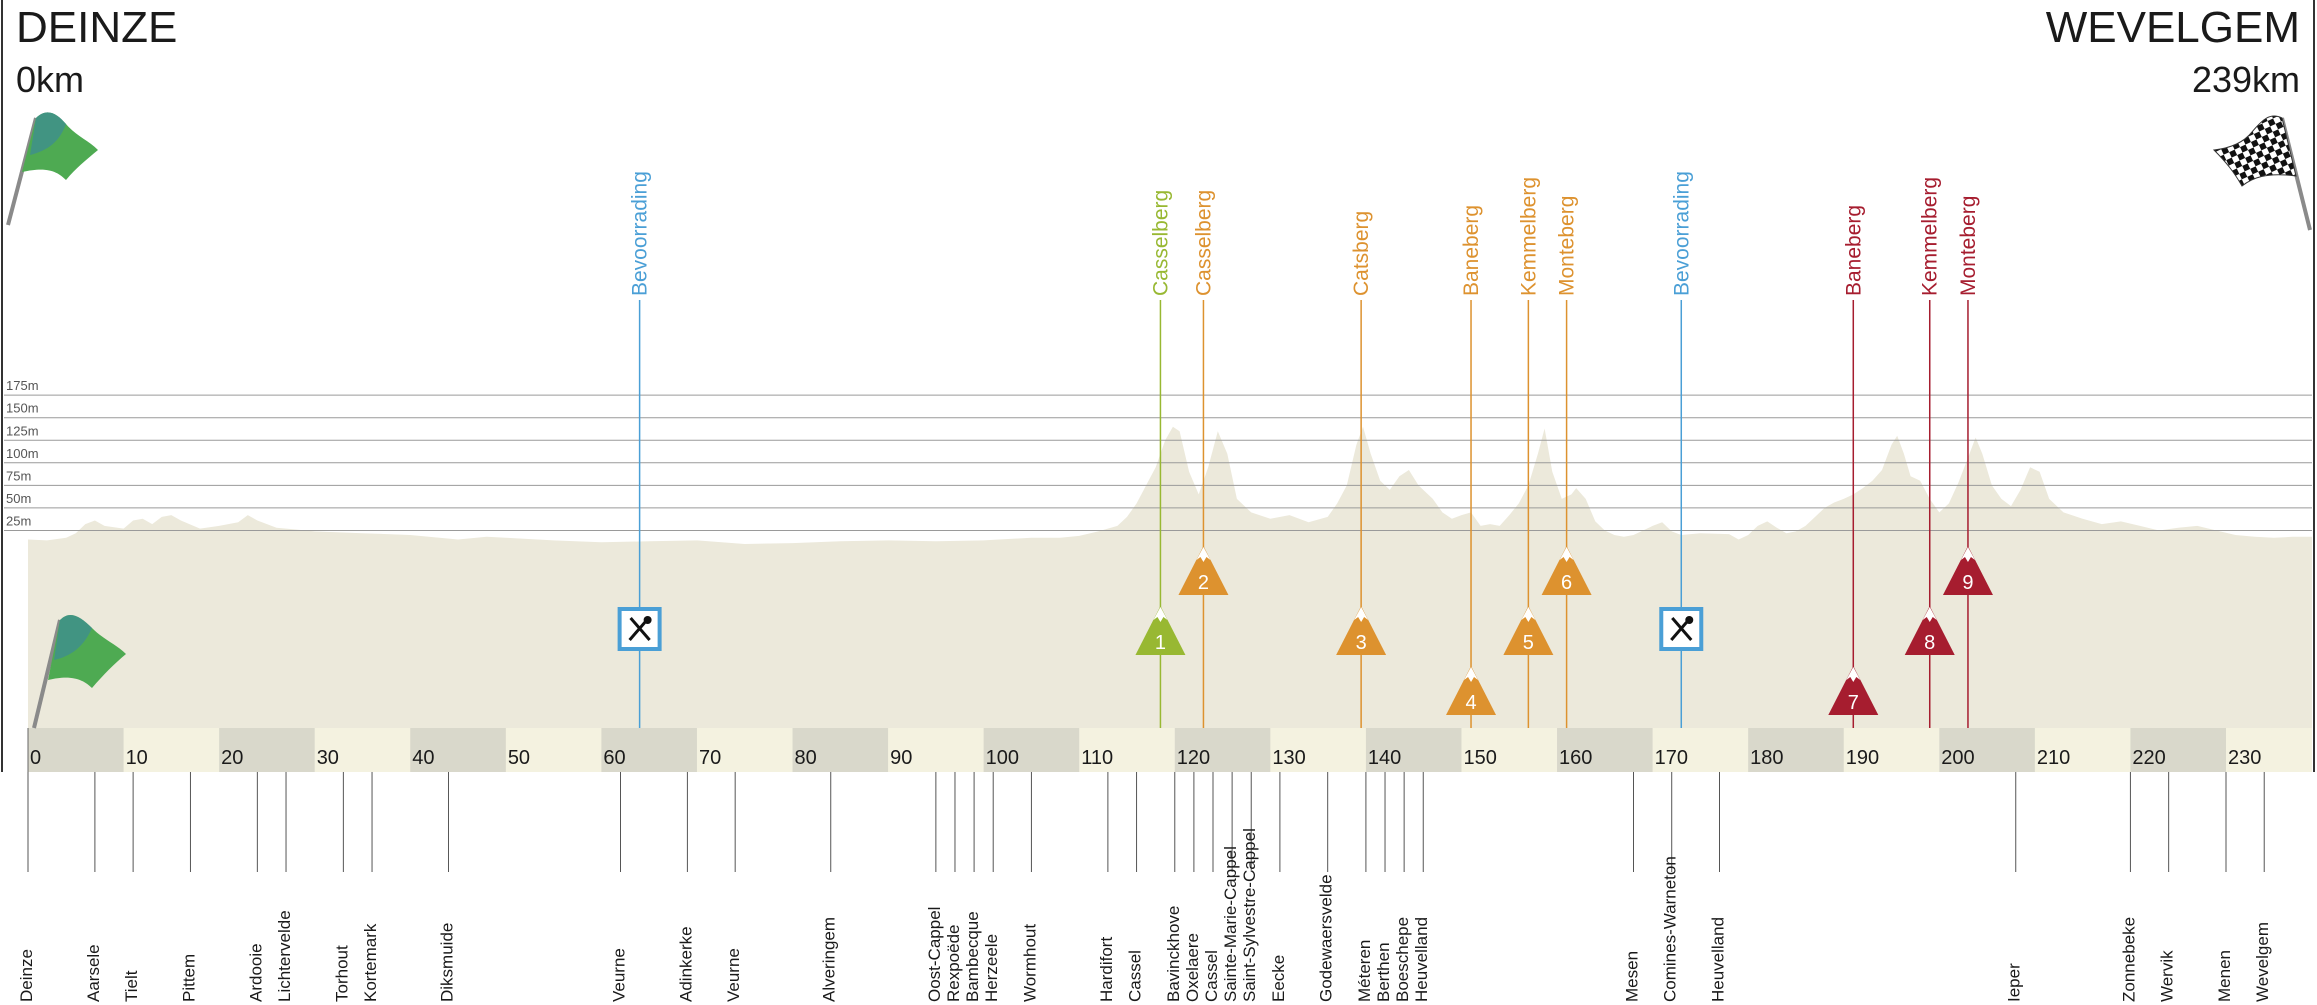 The width and height of the screenshot is (2317, 1005). Describe the element at coordinates (22, 385) in the screenshot. I see `y-tick-label: 175m` at that location.